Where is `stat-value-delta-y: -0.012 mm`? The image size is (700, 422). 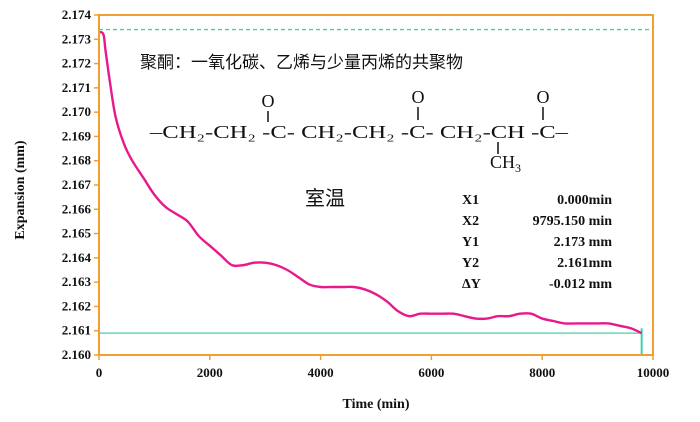 stat-value-delta-y: -0.012 mm is located at coordinates (580, 284).